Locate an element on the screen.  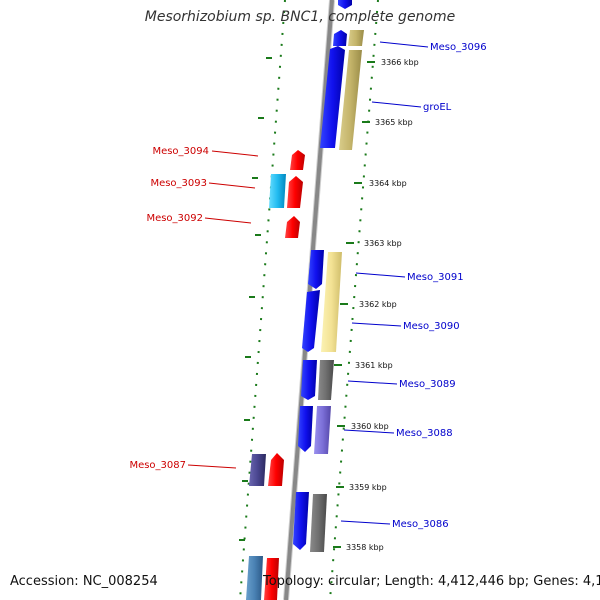
gene-label-groel: groEL is located at coordinates (437, 107).